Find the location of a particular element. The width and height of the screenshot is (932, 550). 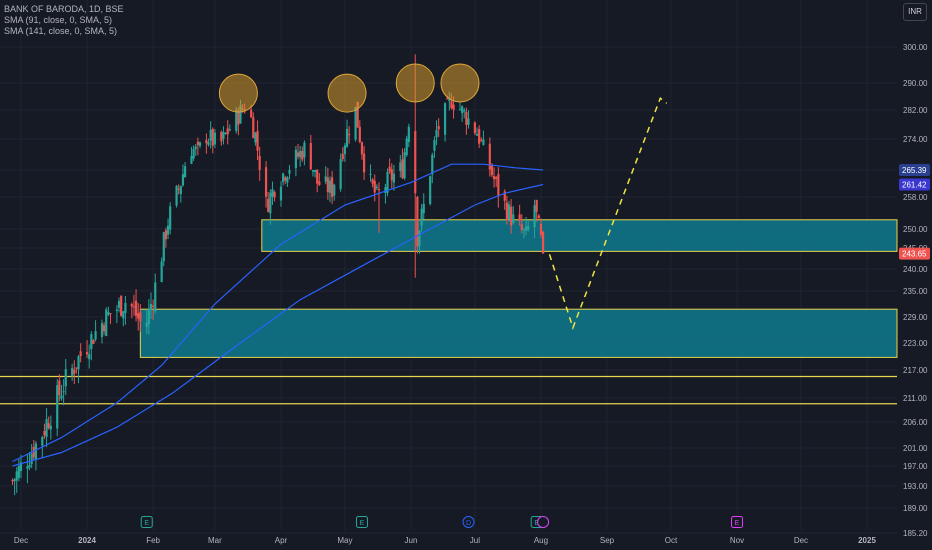

y-tick-label: 274.00 is located at coordinates (915, 139).